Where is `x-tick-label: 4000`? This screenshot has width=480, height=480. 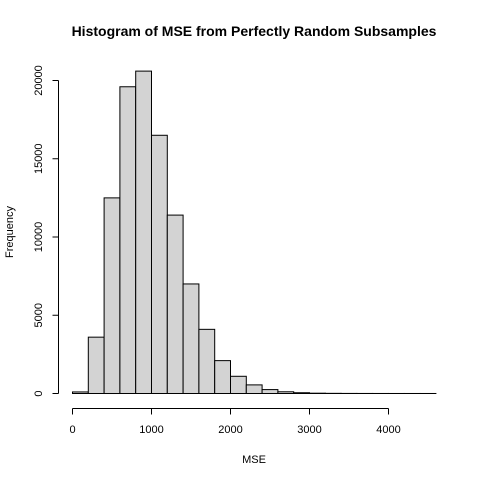 x-tick-label: 4000 is located at coordinates (388, 430).